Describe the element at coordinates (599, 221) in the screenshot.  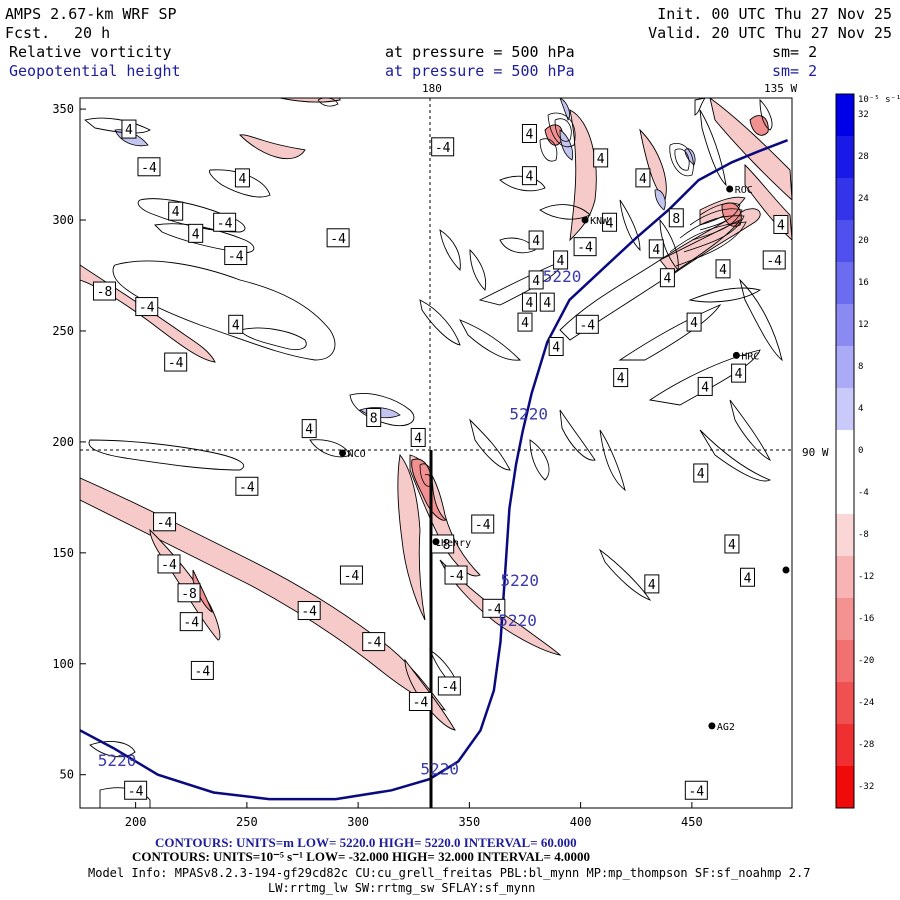
I see `station-knw-label: KNW` at that location.